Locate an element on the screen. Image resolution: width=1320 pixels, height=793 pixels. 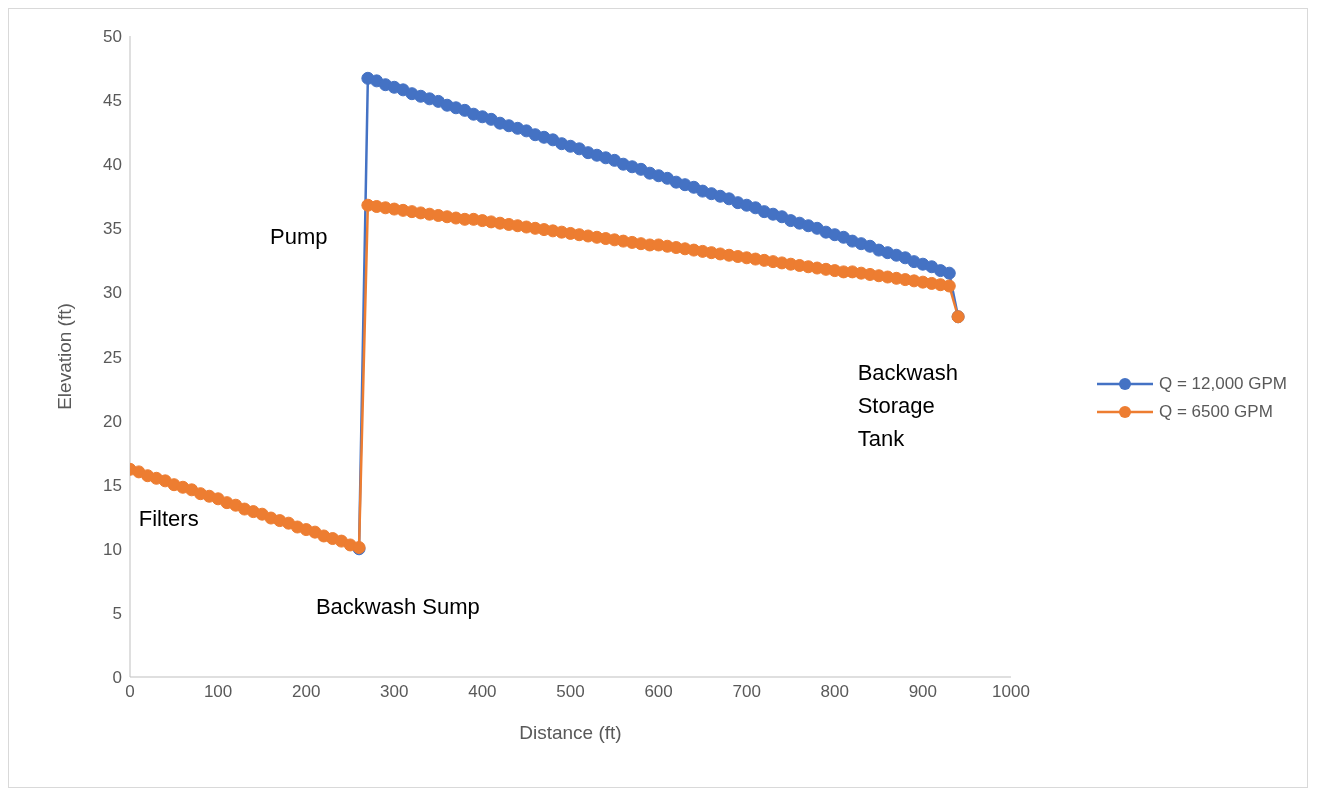
y-tick-label: 40 is located at coordinates (112, 165).